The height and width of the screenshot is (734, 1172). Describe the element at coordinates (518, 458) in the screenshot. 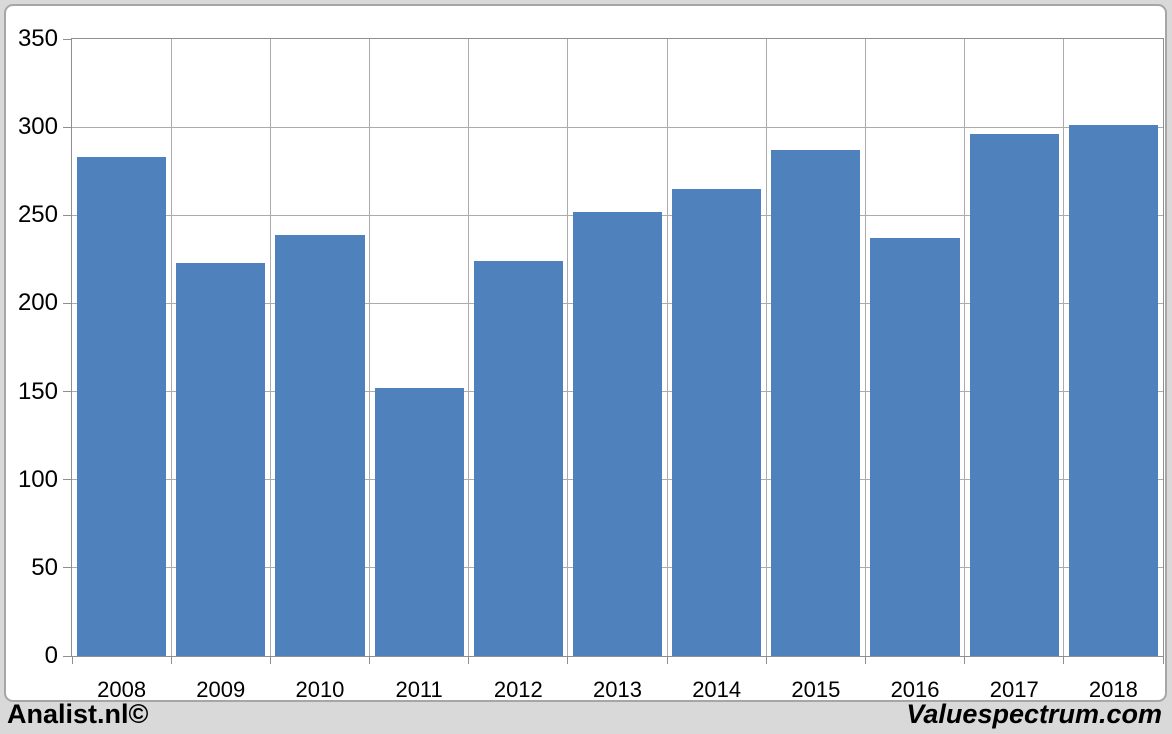

I see `bar-2012` at that location.